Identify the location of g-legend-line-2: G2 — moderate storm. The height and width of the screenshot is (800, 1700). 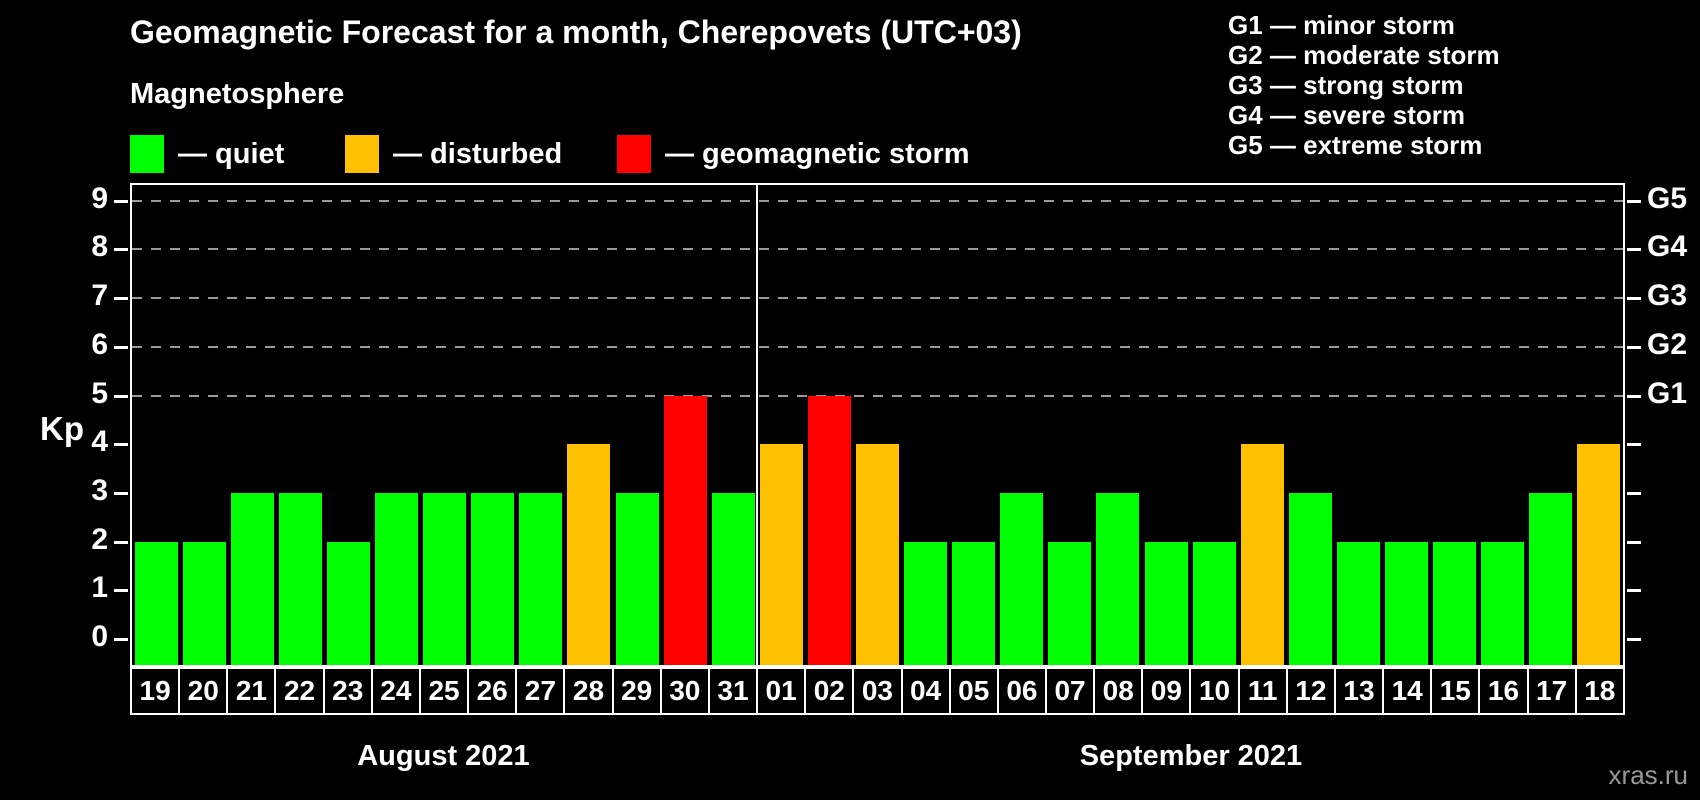
(1364, 55).